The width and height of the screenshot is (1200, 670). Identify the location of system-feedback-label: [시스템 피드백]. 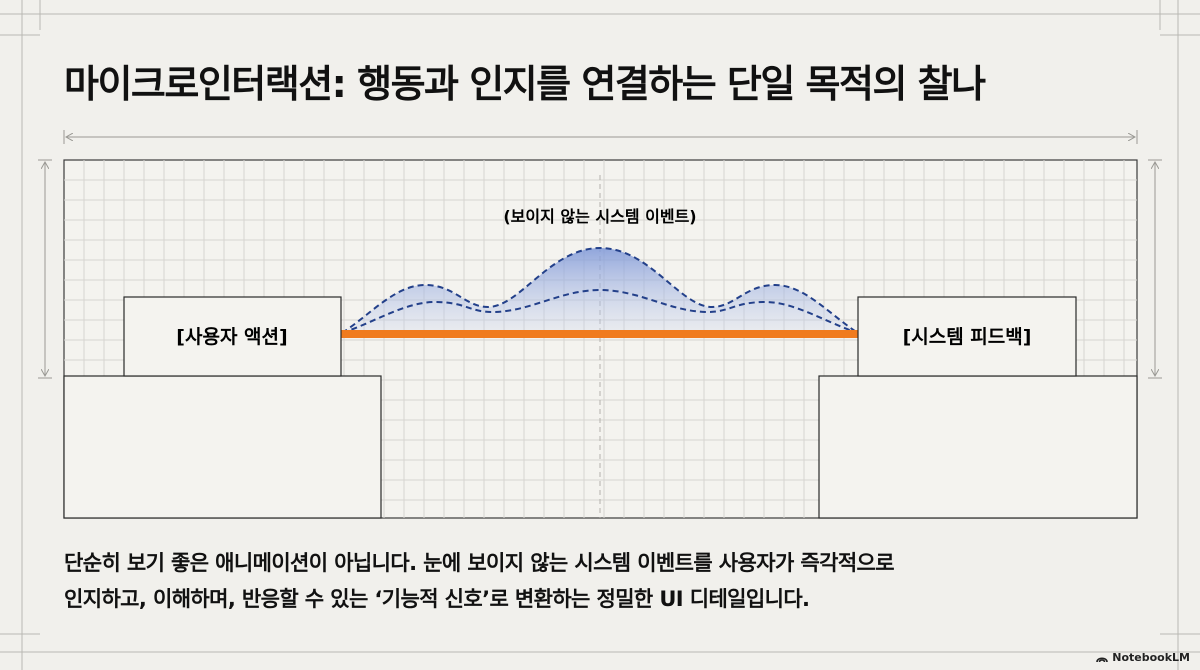
(967, 337).